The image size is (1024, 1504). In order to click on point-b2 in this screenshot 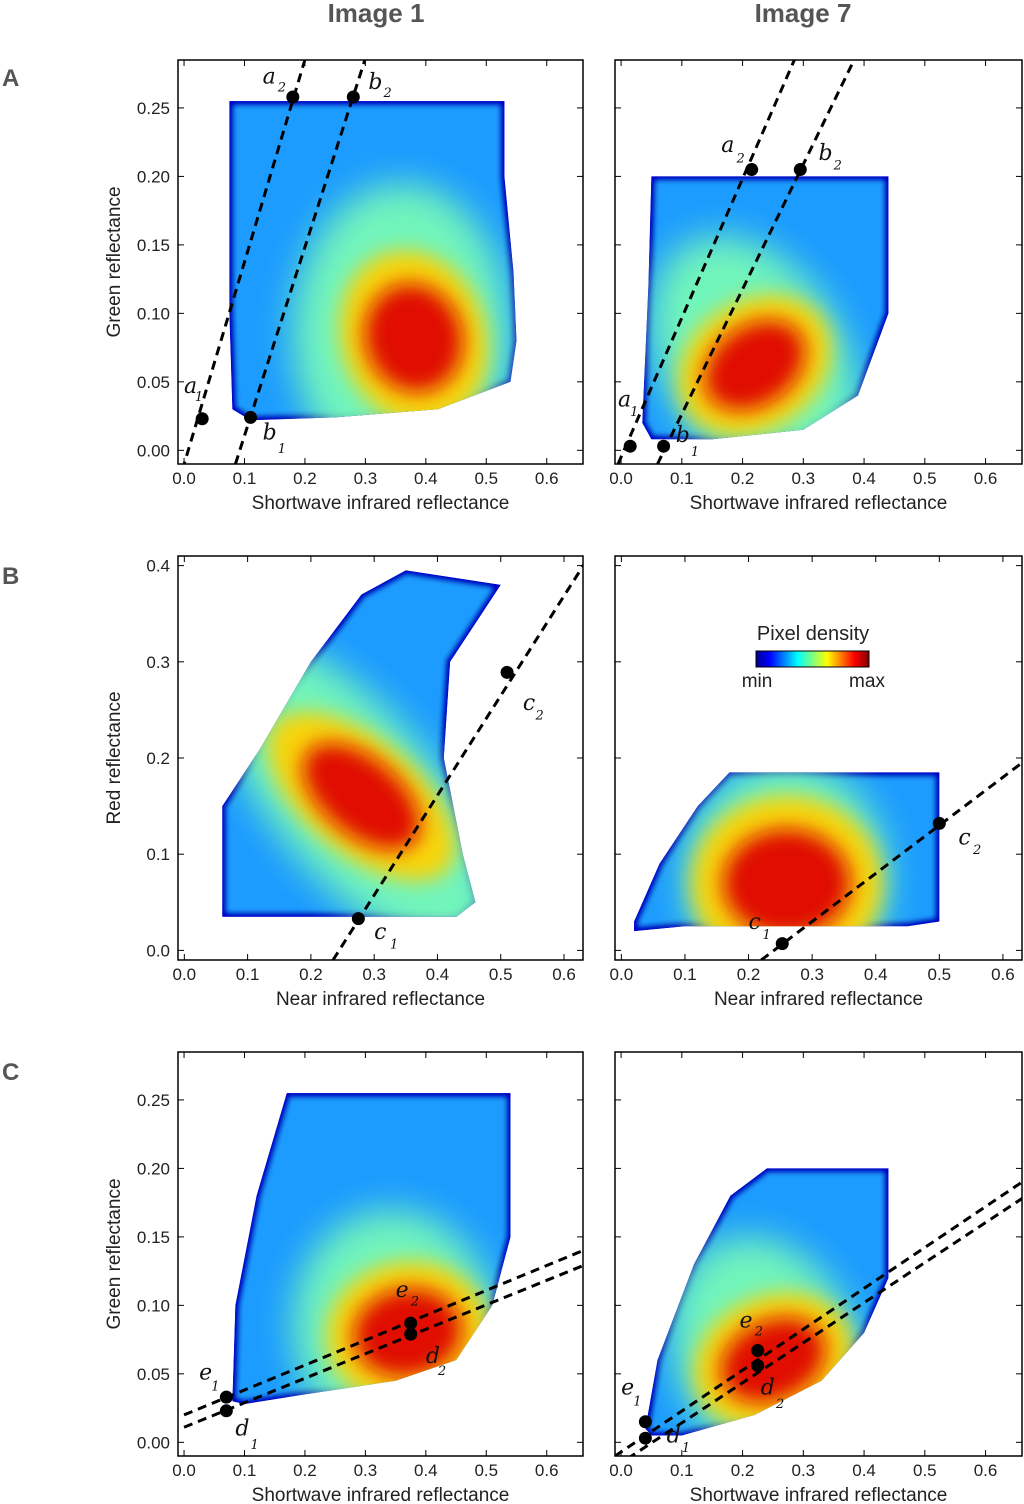, I will do `click(800, 170)`.